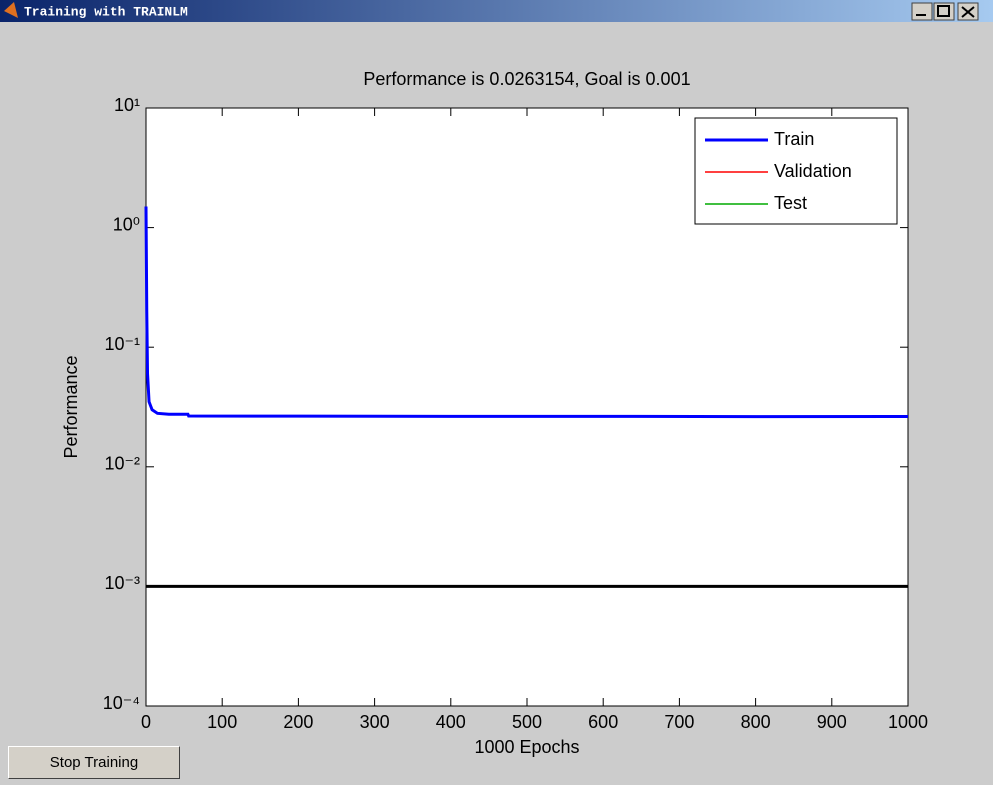 The width and height of the screenshot is (993, 785). I want to click on chart-title: Performance is 0.0263154, Goal is 0.001, so click(526, 79).